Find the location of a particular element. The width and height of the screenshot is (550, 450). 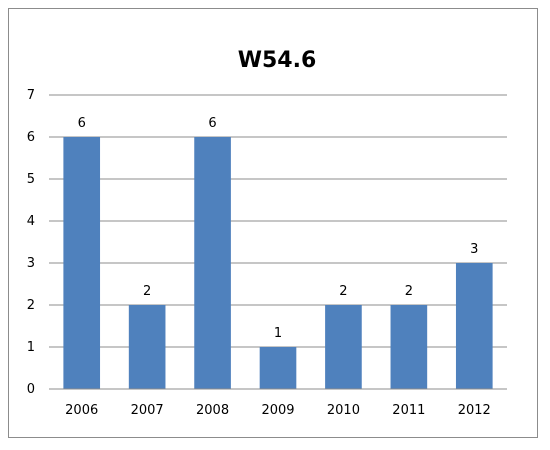

chart-title: W54.6 is located at coordinates (277, 60).